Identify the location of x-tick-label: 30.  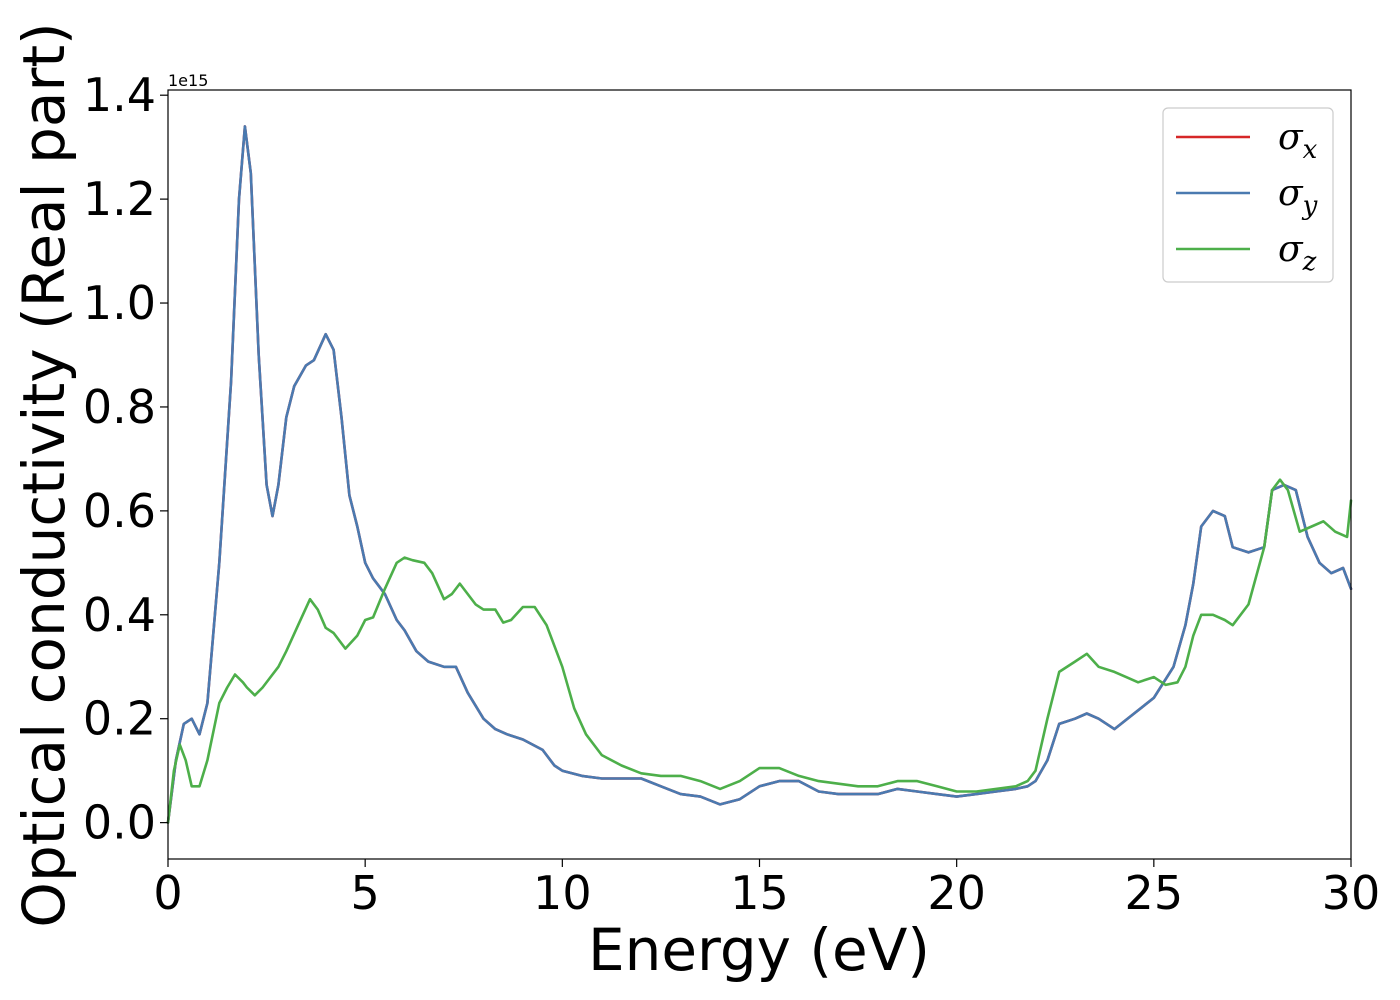
(1351, 893).